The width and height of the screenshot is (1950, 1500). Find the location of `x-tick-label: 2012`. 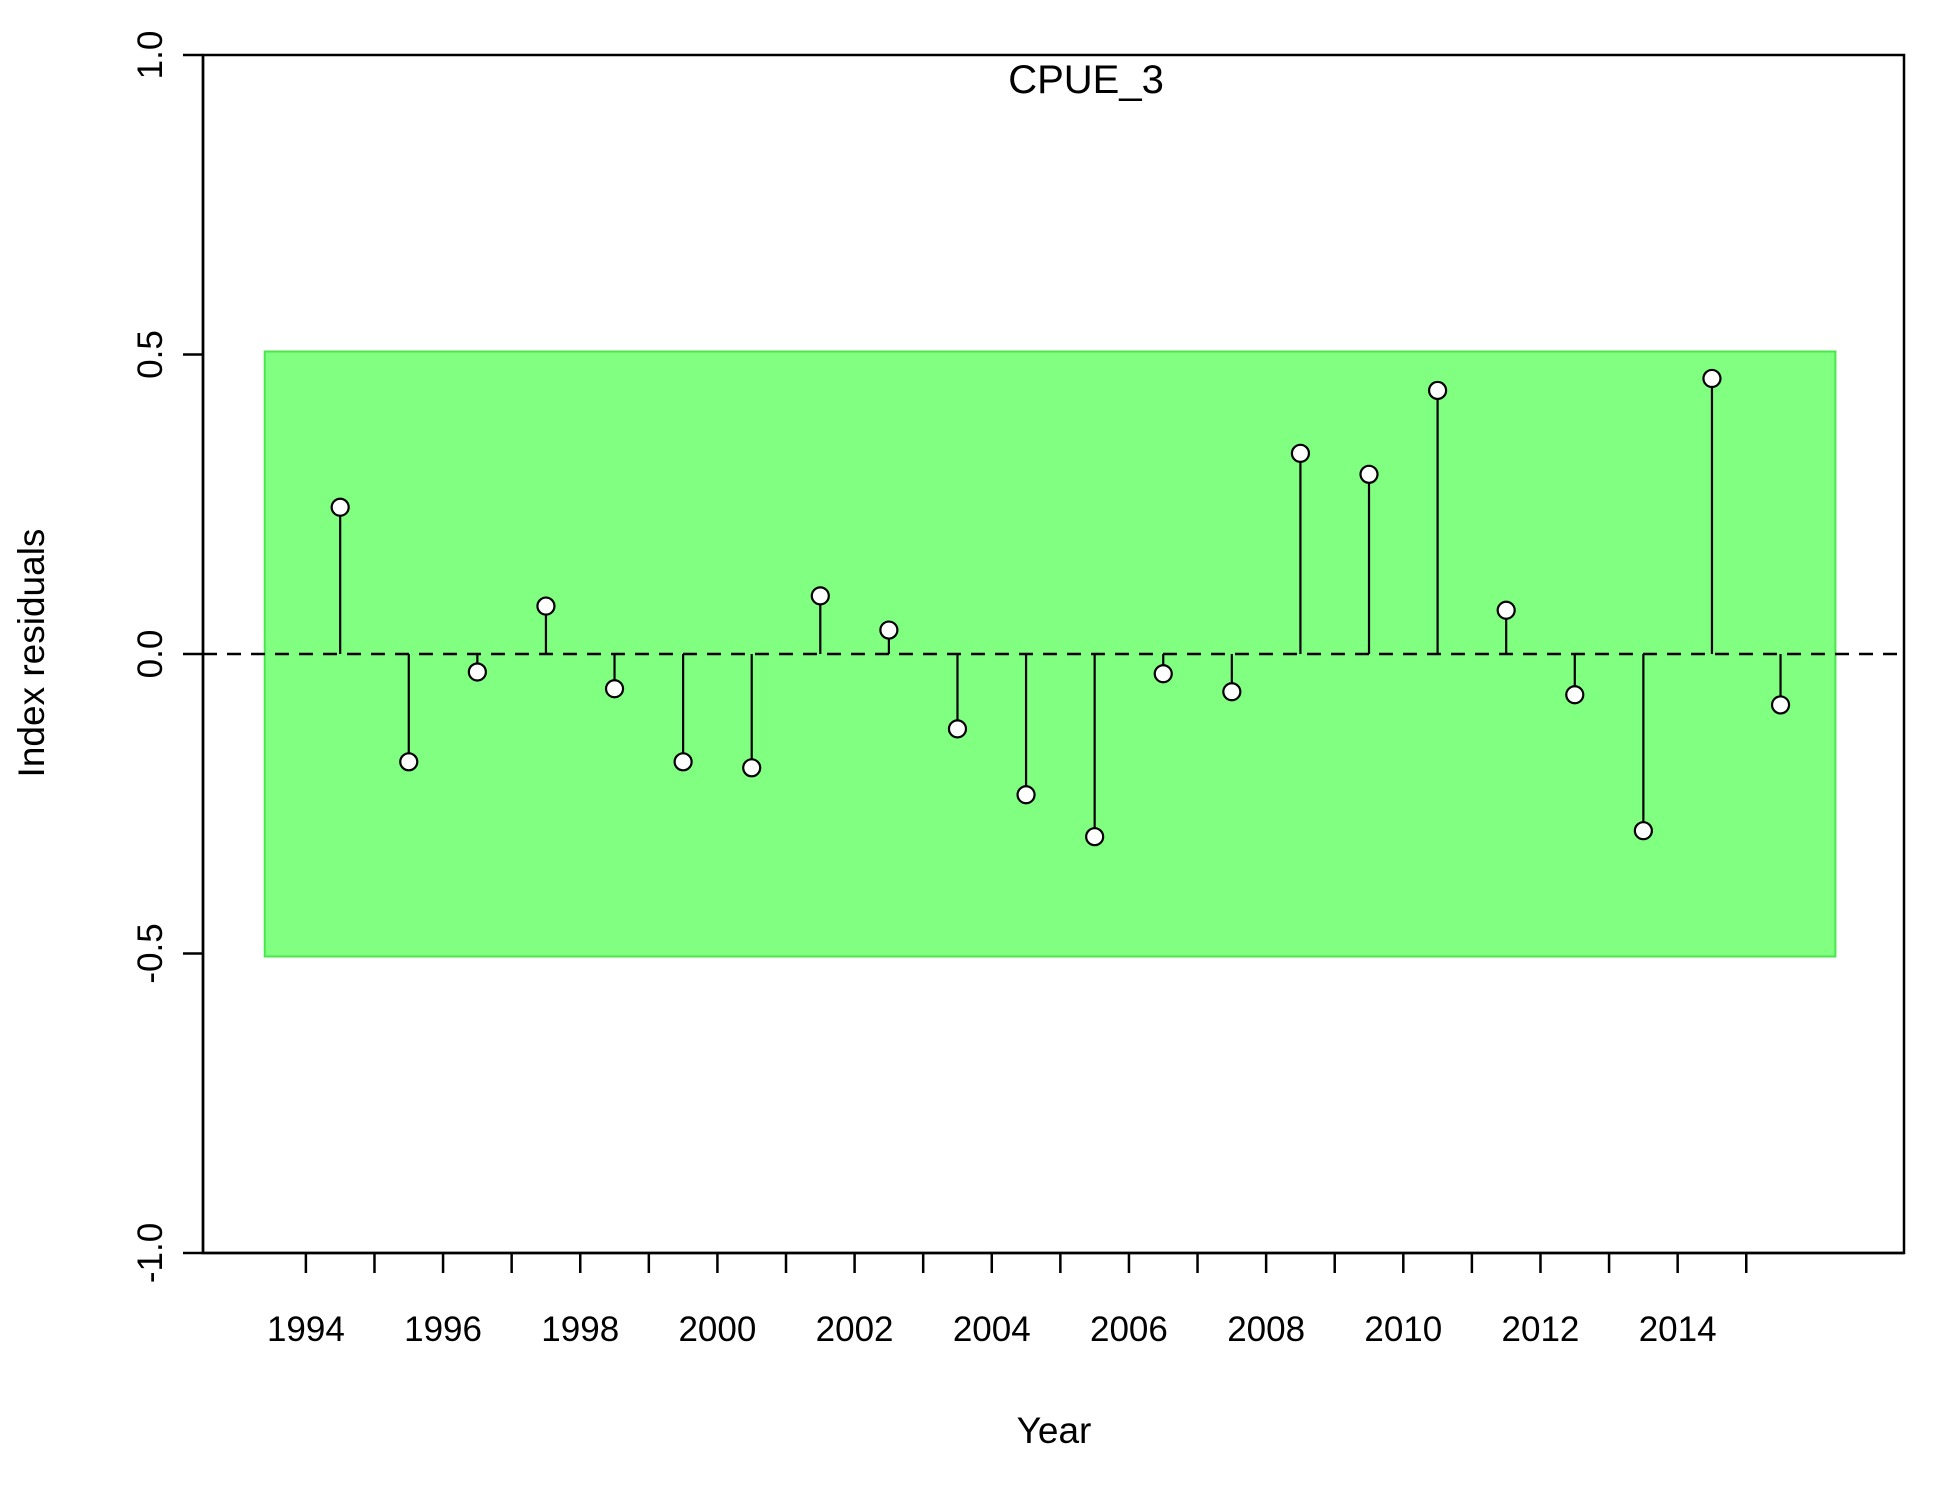

x-tick-label: 2012 is located at coordinates (1541, 1329).